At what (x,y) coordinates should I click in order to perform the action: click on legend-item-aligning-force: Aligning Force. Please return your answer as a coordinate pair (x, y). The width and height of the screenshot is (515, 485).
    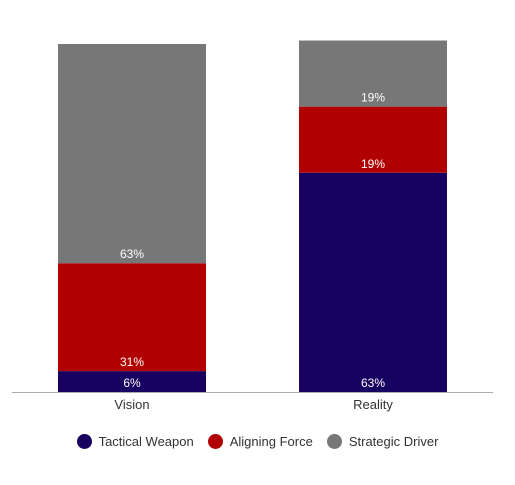
    Looking at the image, I should click on (260, 441).